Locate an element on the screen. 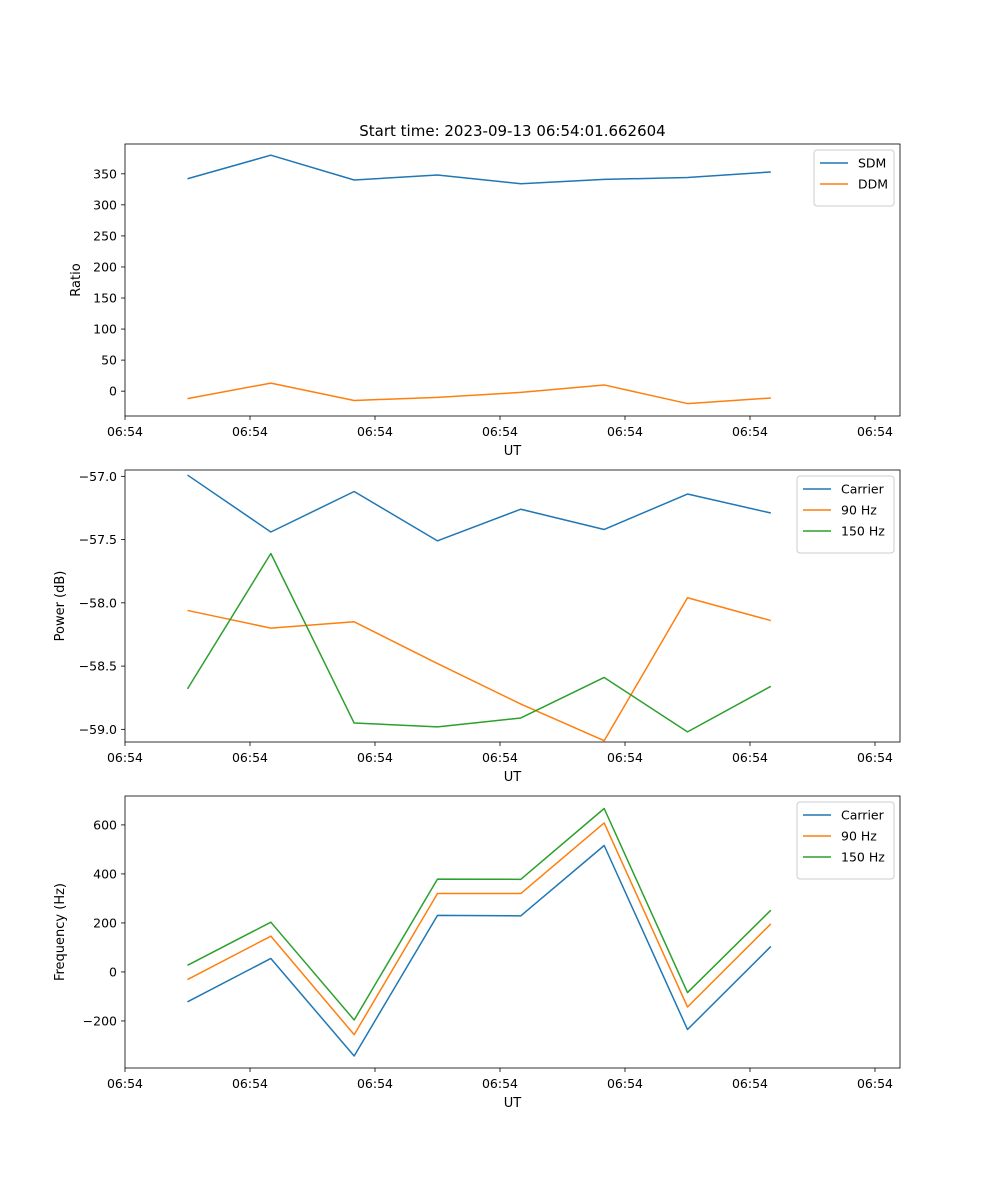 Image resolution: width=1000 pixels, height=1200 pixels. y-tick-label: 400 is located at coordinates (105, 873).